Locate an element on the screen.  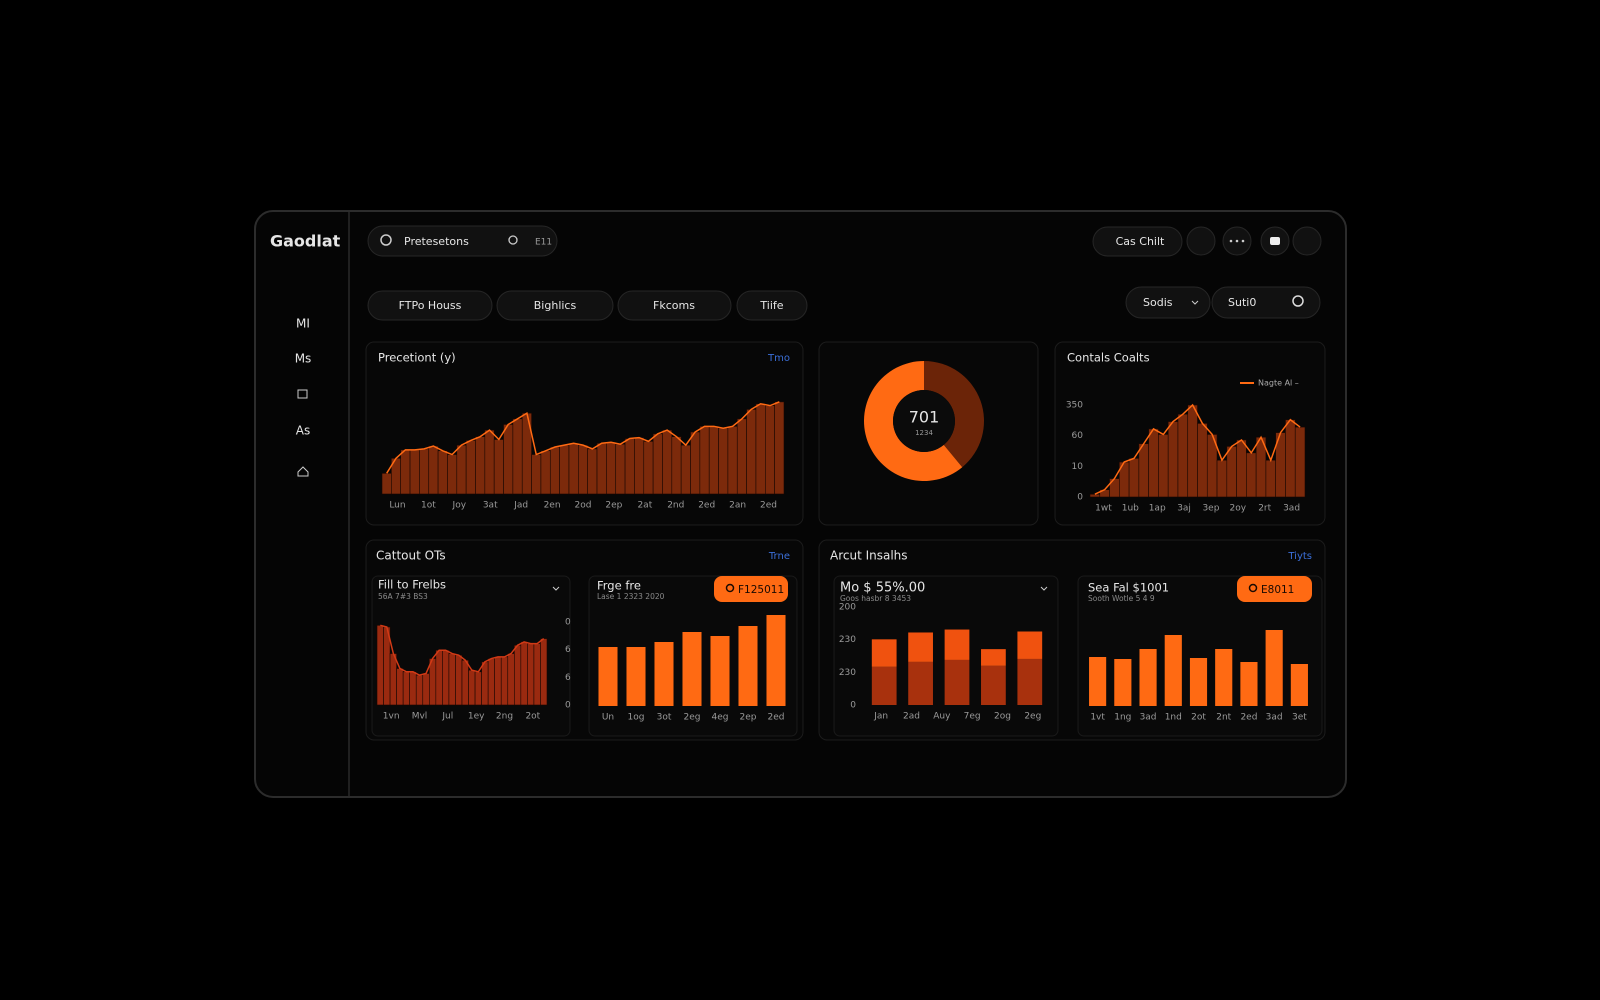
tab-label: FTPo Houss is located at coordinates (430, 305).